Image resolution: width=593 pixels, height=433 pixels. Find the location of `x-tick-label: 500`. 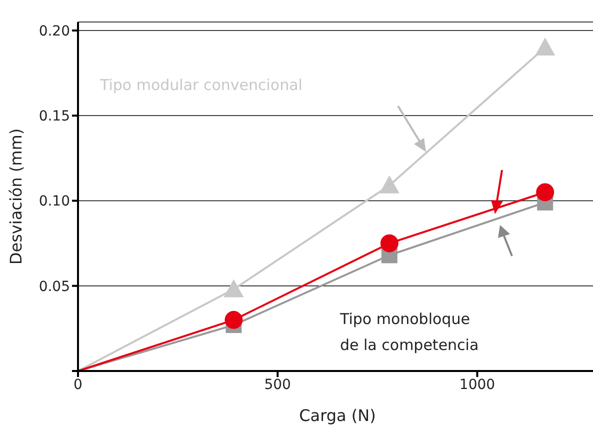

x-tick-label: 500 is located at coordinates (277, 384).